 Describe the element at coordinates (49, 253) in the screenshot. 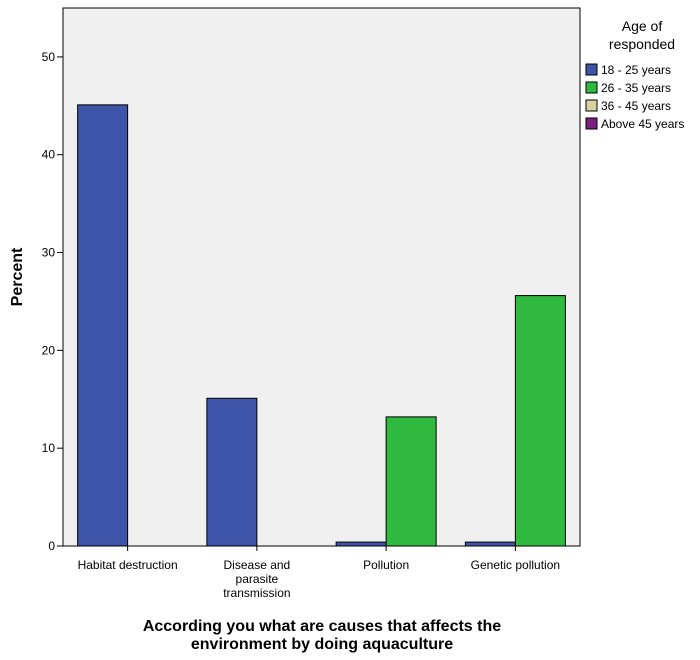

I see `y-tick-label: 30` at that location.